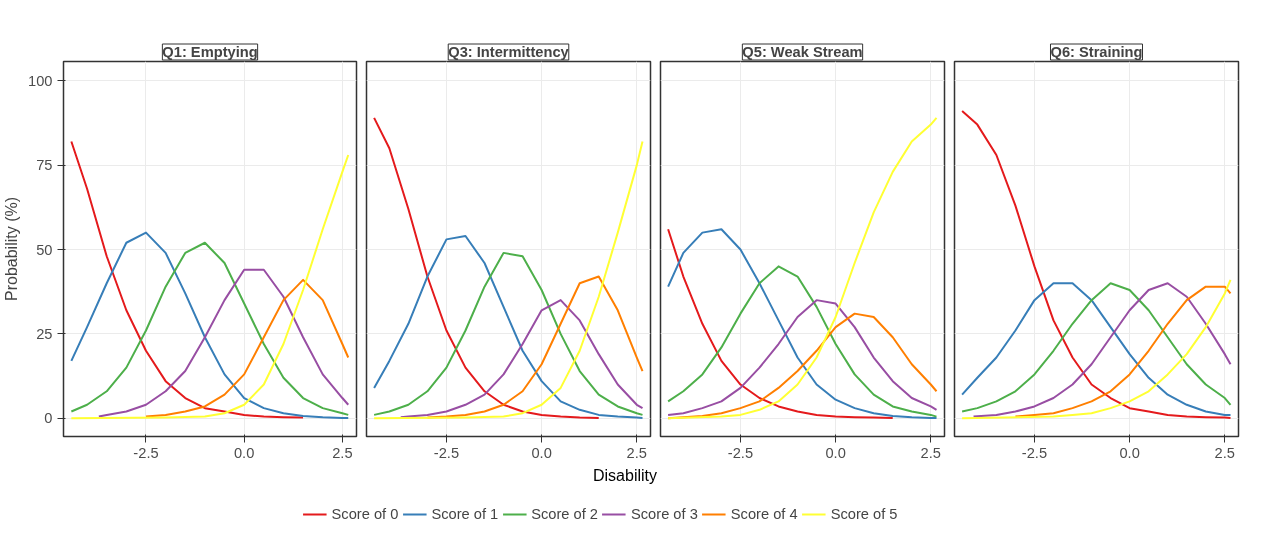 The width and height of the screenshot is (1283, 555). Describe the element at coordinates (210, 52) in the screenshot. I see `chart-title: Q1: Emptying` at that location.